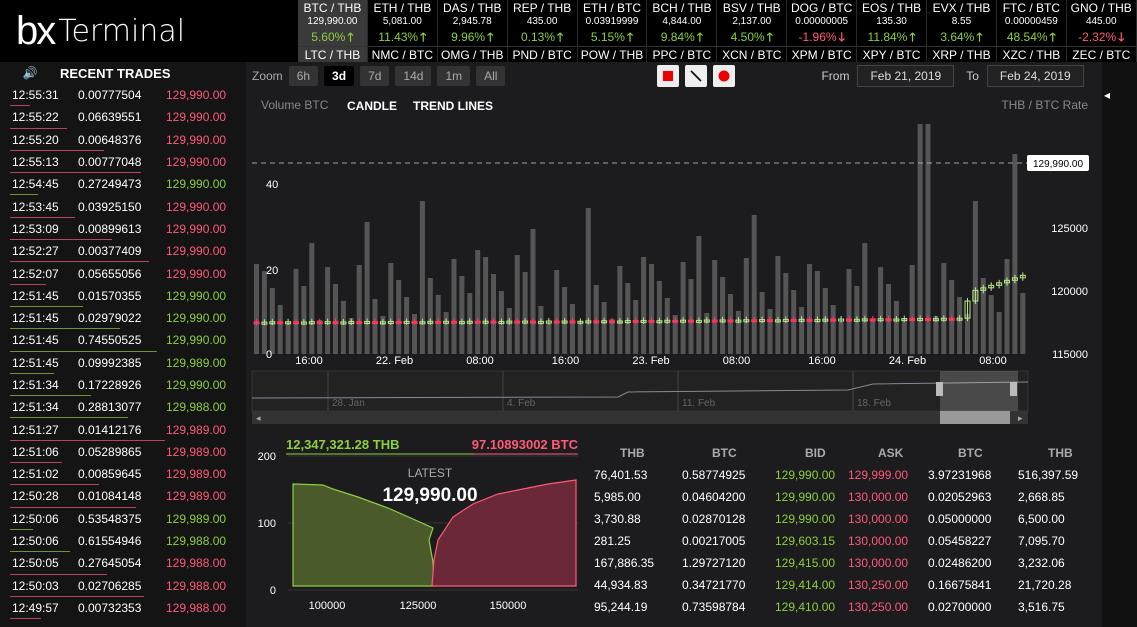  I want to click on ticker-pair-secondary: XCN / BTC, so click(752, 54).